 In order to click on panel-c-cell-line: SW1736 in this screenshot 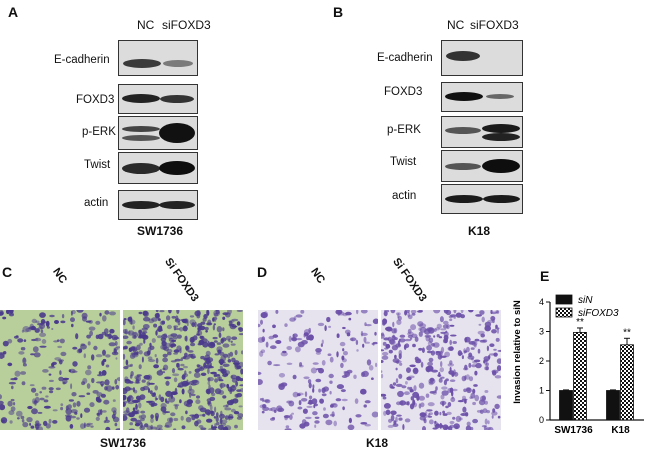, I will do `click(123, 443)`.